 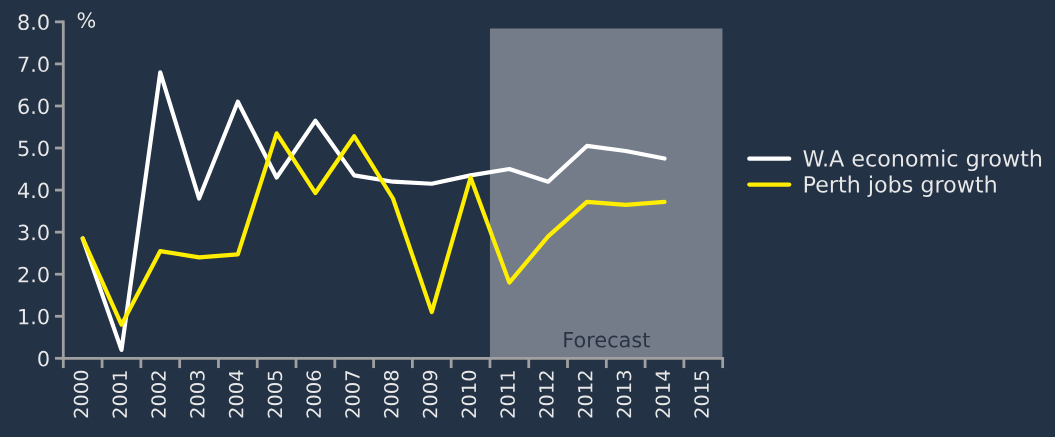 I want to click on y-tick-label: 3.0, so click(x=33, y=232).